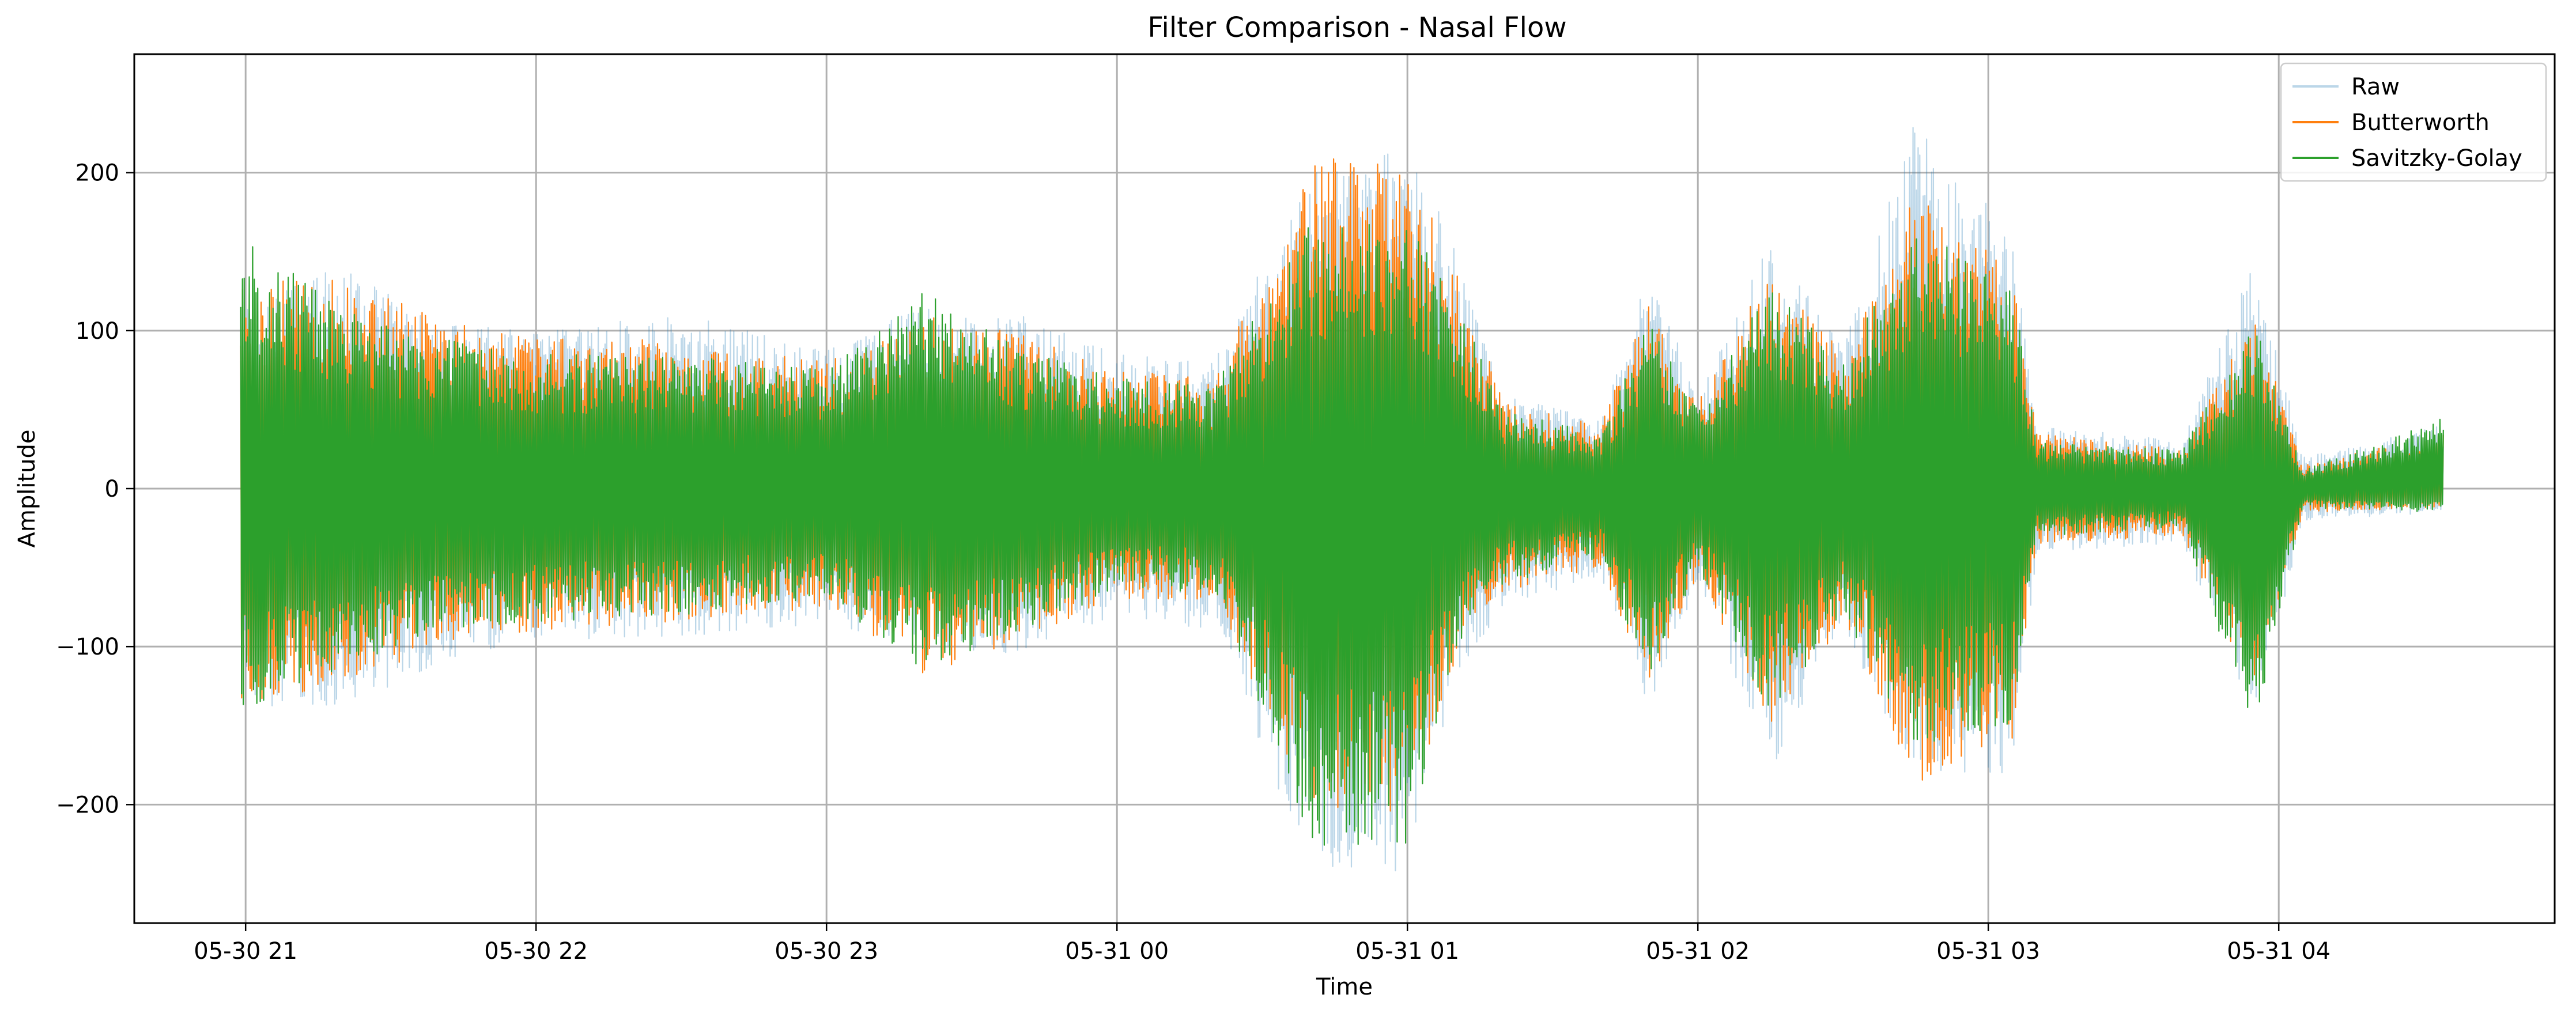  Describe the element at coordinates (95, 489) in the screenshot. I see `y-axis: 200 100 0 −100 −200` at that location.